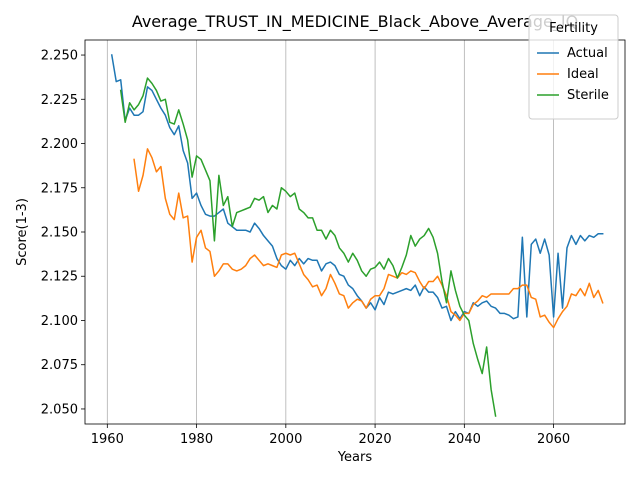  I want to click on y-tick-label: 2.100, so click(59, 321).